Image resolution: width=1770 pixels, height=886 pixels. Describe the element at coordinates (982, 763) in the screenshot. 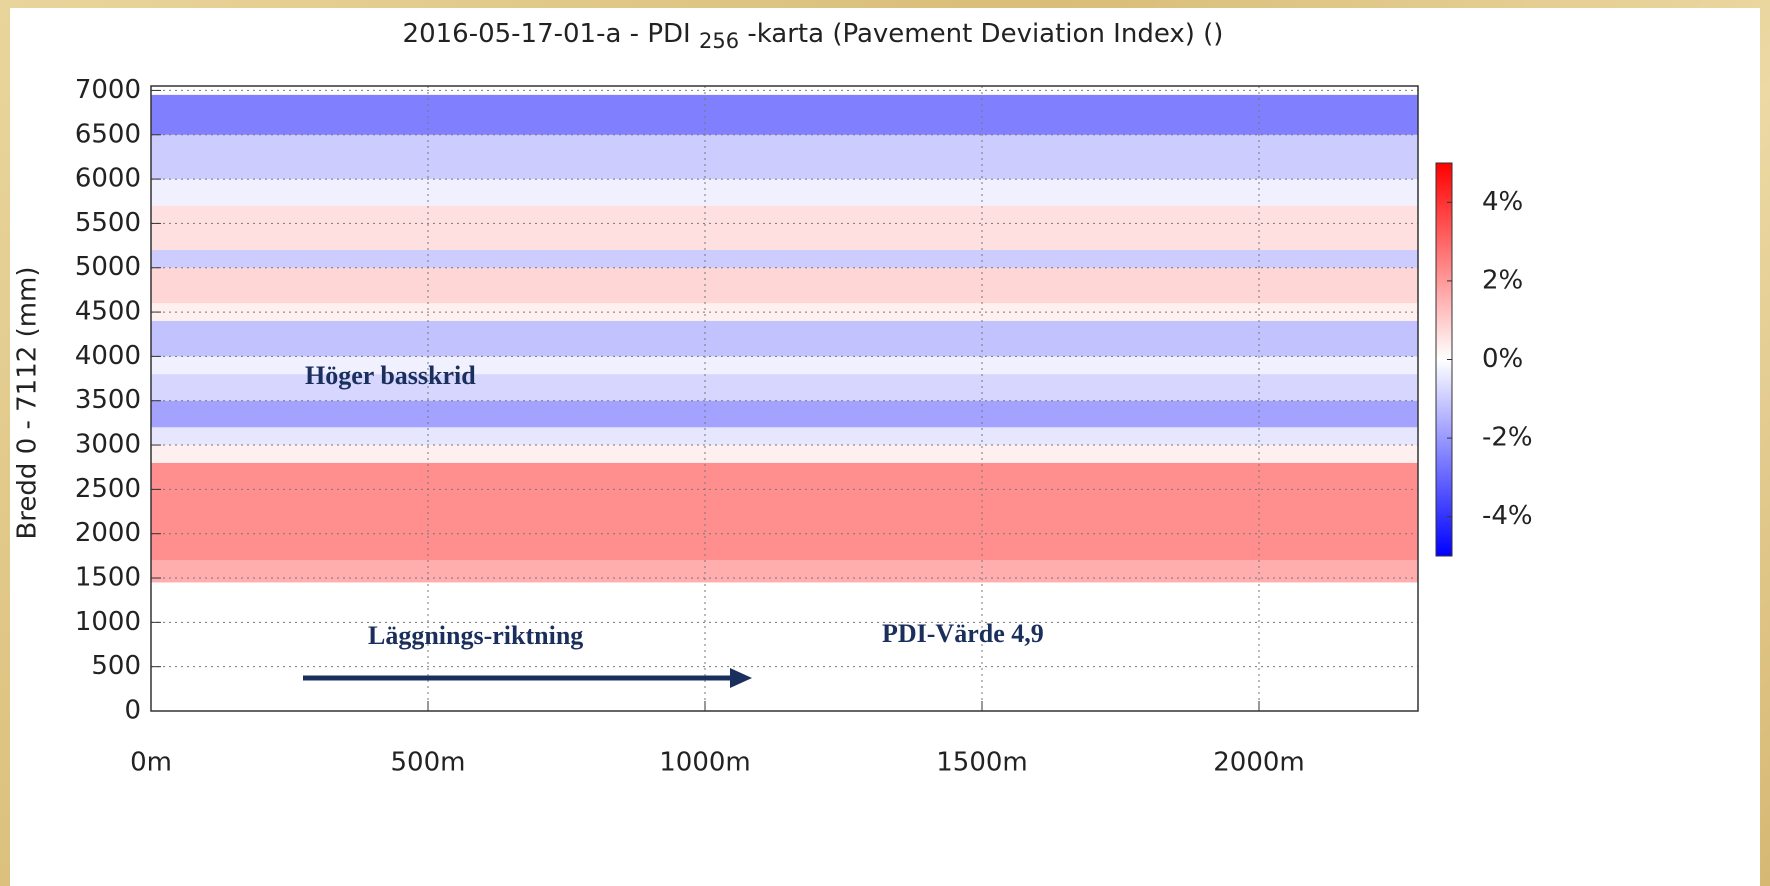

I see `x-tick-label: 1500m` at that location.